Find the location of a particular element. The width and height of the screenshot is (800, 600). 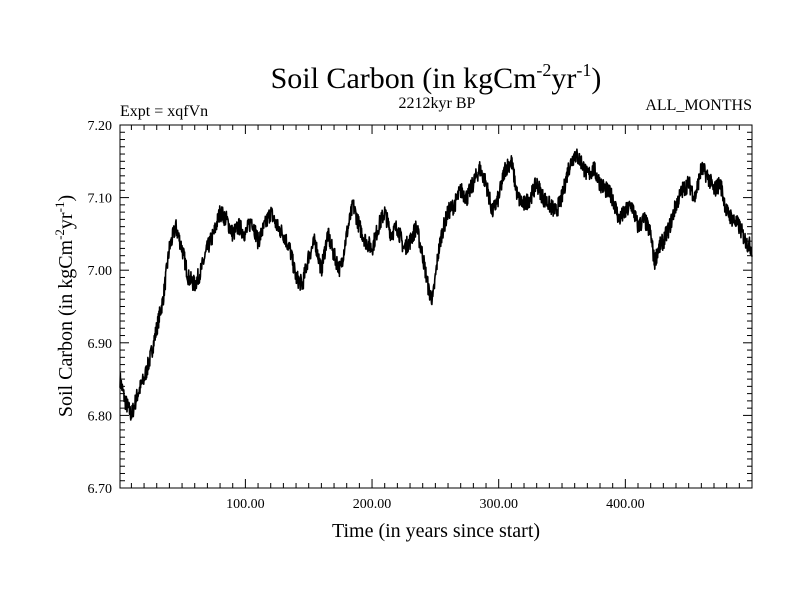

chart-title-mid: yr is located at coordinates (563, 78).